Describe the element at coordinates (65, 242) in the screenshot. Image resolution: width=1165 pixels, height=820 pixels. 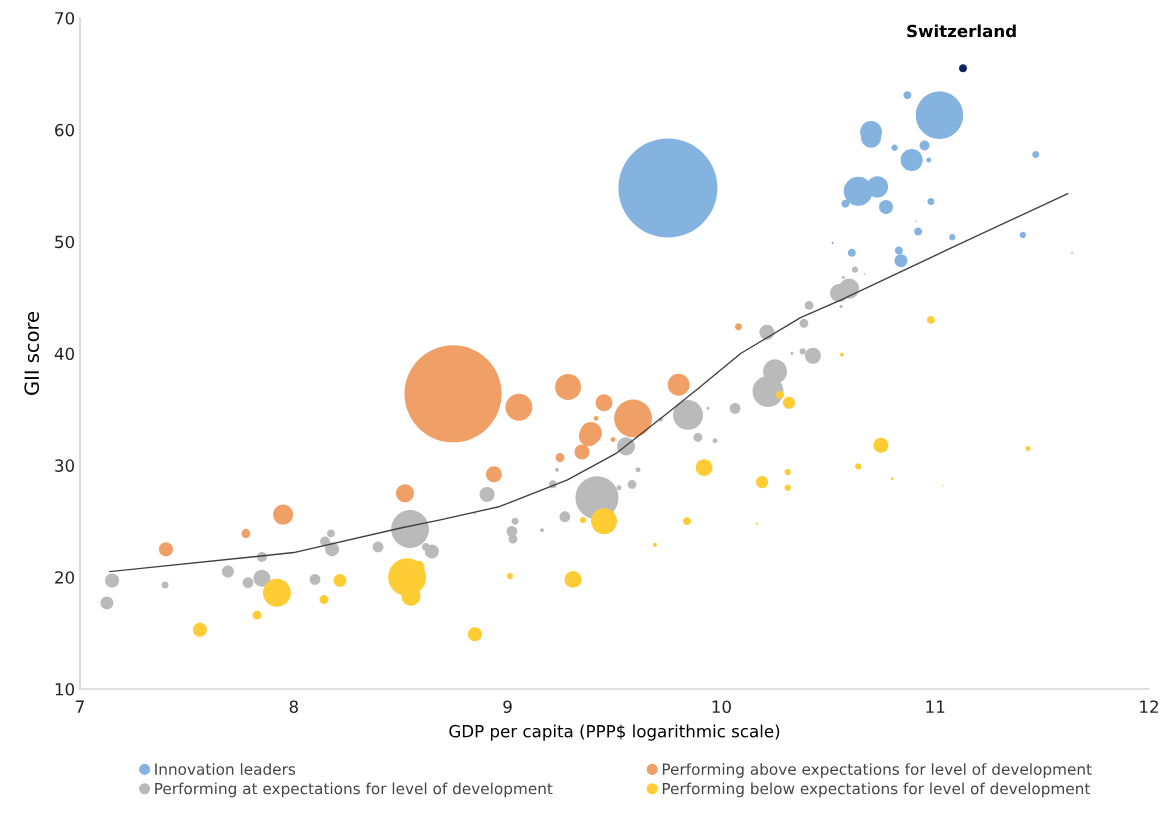
I see `y-tick-label: 50` at that location.